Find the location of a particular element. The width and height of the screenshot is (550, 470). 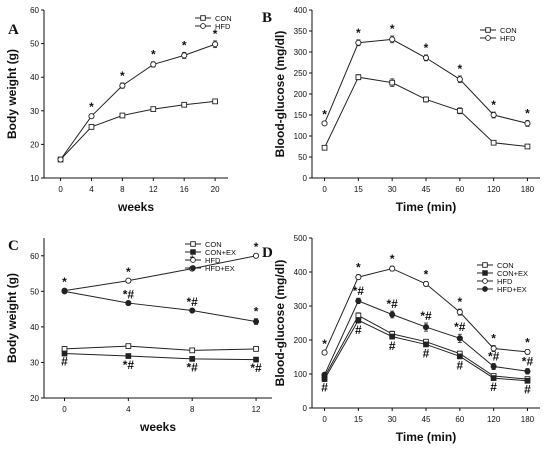

series-con-ex: # *# *# *# is located at coordinates (161, 362).